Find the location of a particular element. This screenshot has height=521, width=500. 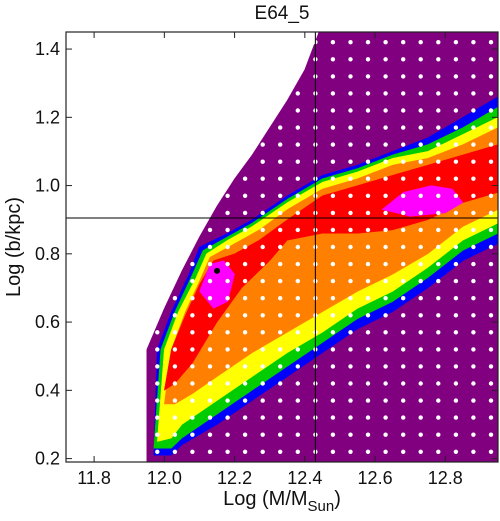

y-tick-label: 0.8 is located at coordinates (47, 254).